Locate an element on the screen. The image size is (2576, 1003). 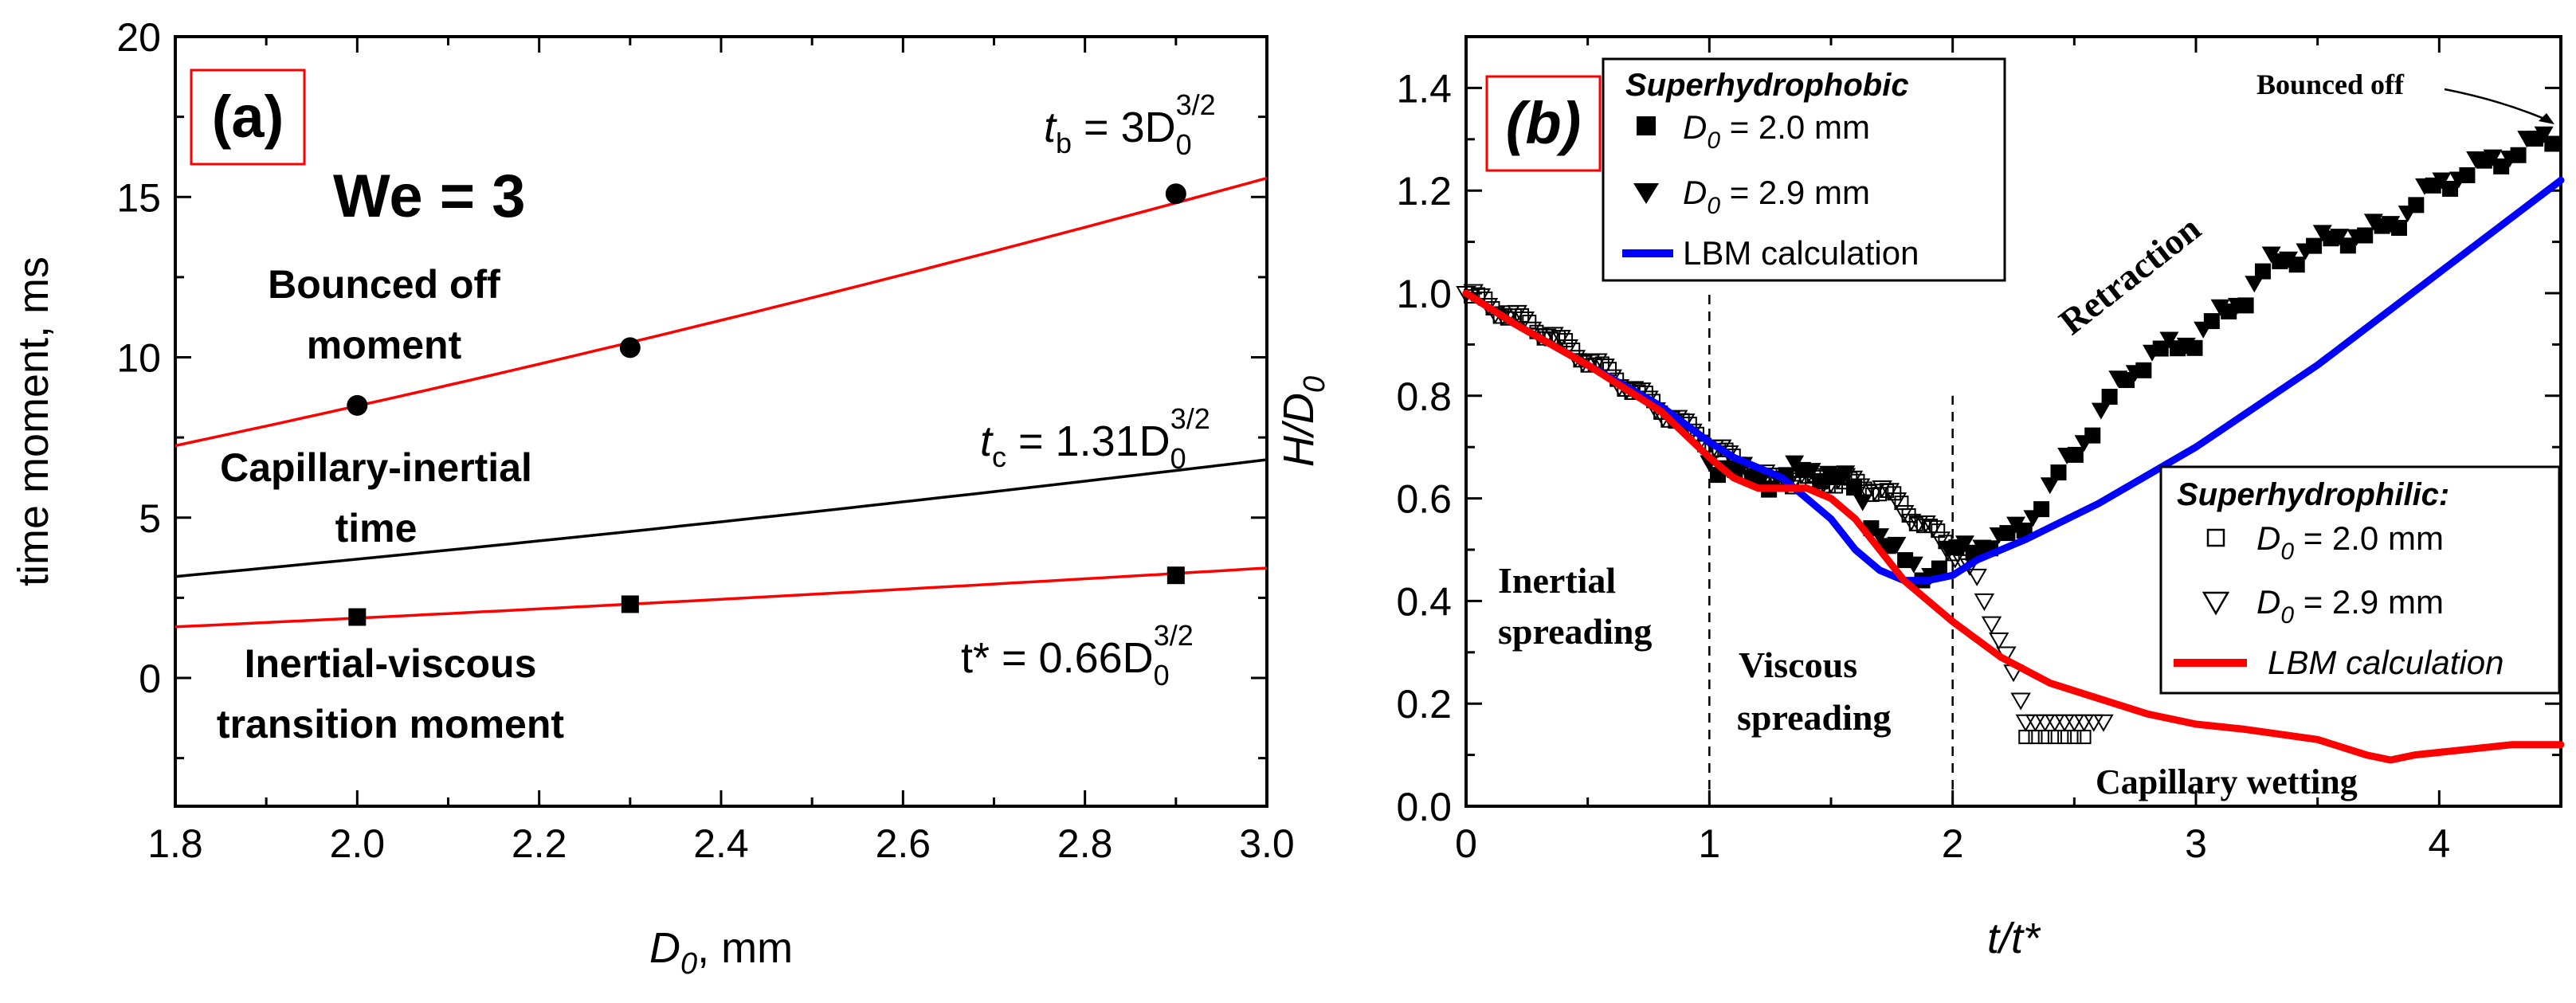
y-tick-label: 1.4 is located at coordinates (1424, 88).